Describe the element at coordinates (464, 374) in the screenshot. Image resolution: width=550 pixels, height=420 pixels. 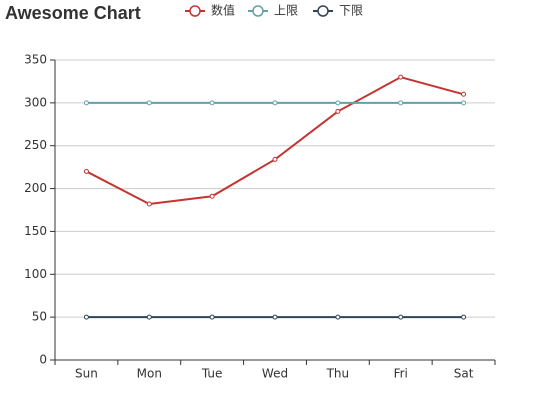
I see `x-tick-label: Sat` at that location.